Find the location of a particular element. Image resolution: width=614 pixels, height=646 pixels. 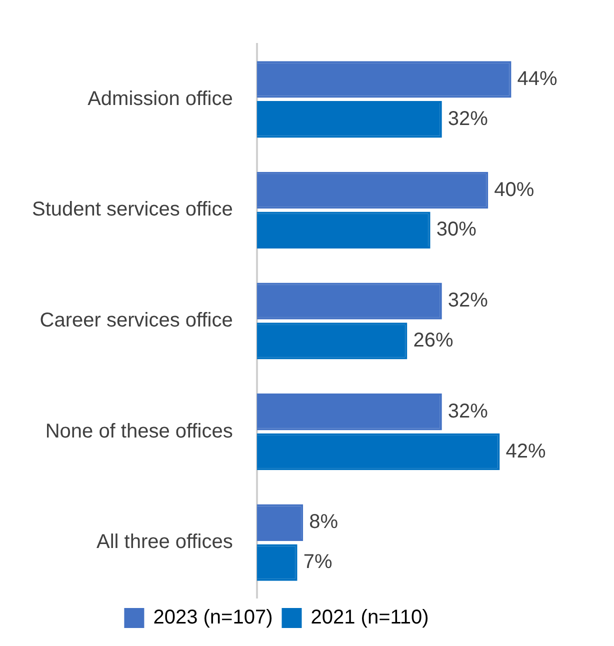

data-label: 30% is located at coordinates (456, 229).